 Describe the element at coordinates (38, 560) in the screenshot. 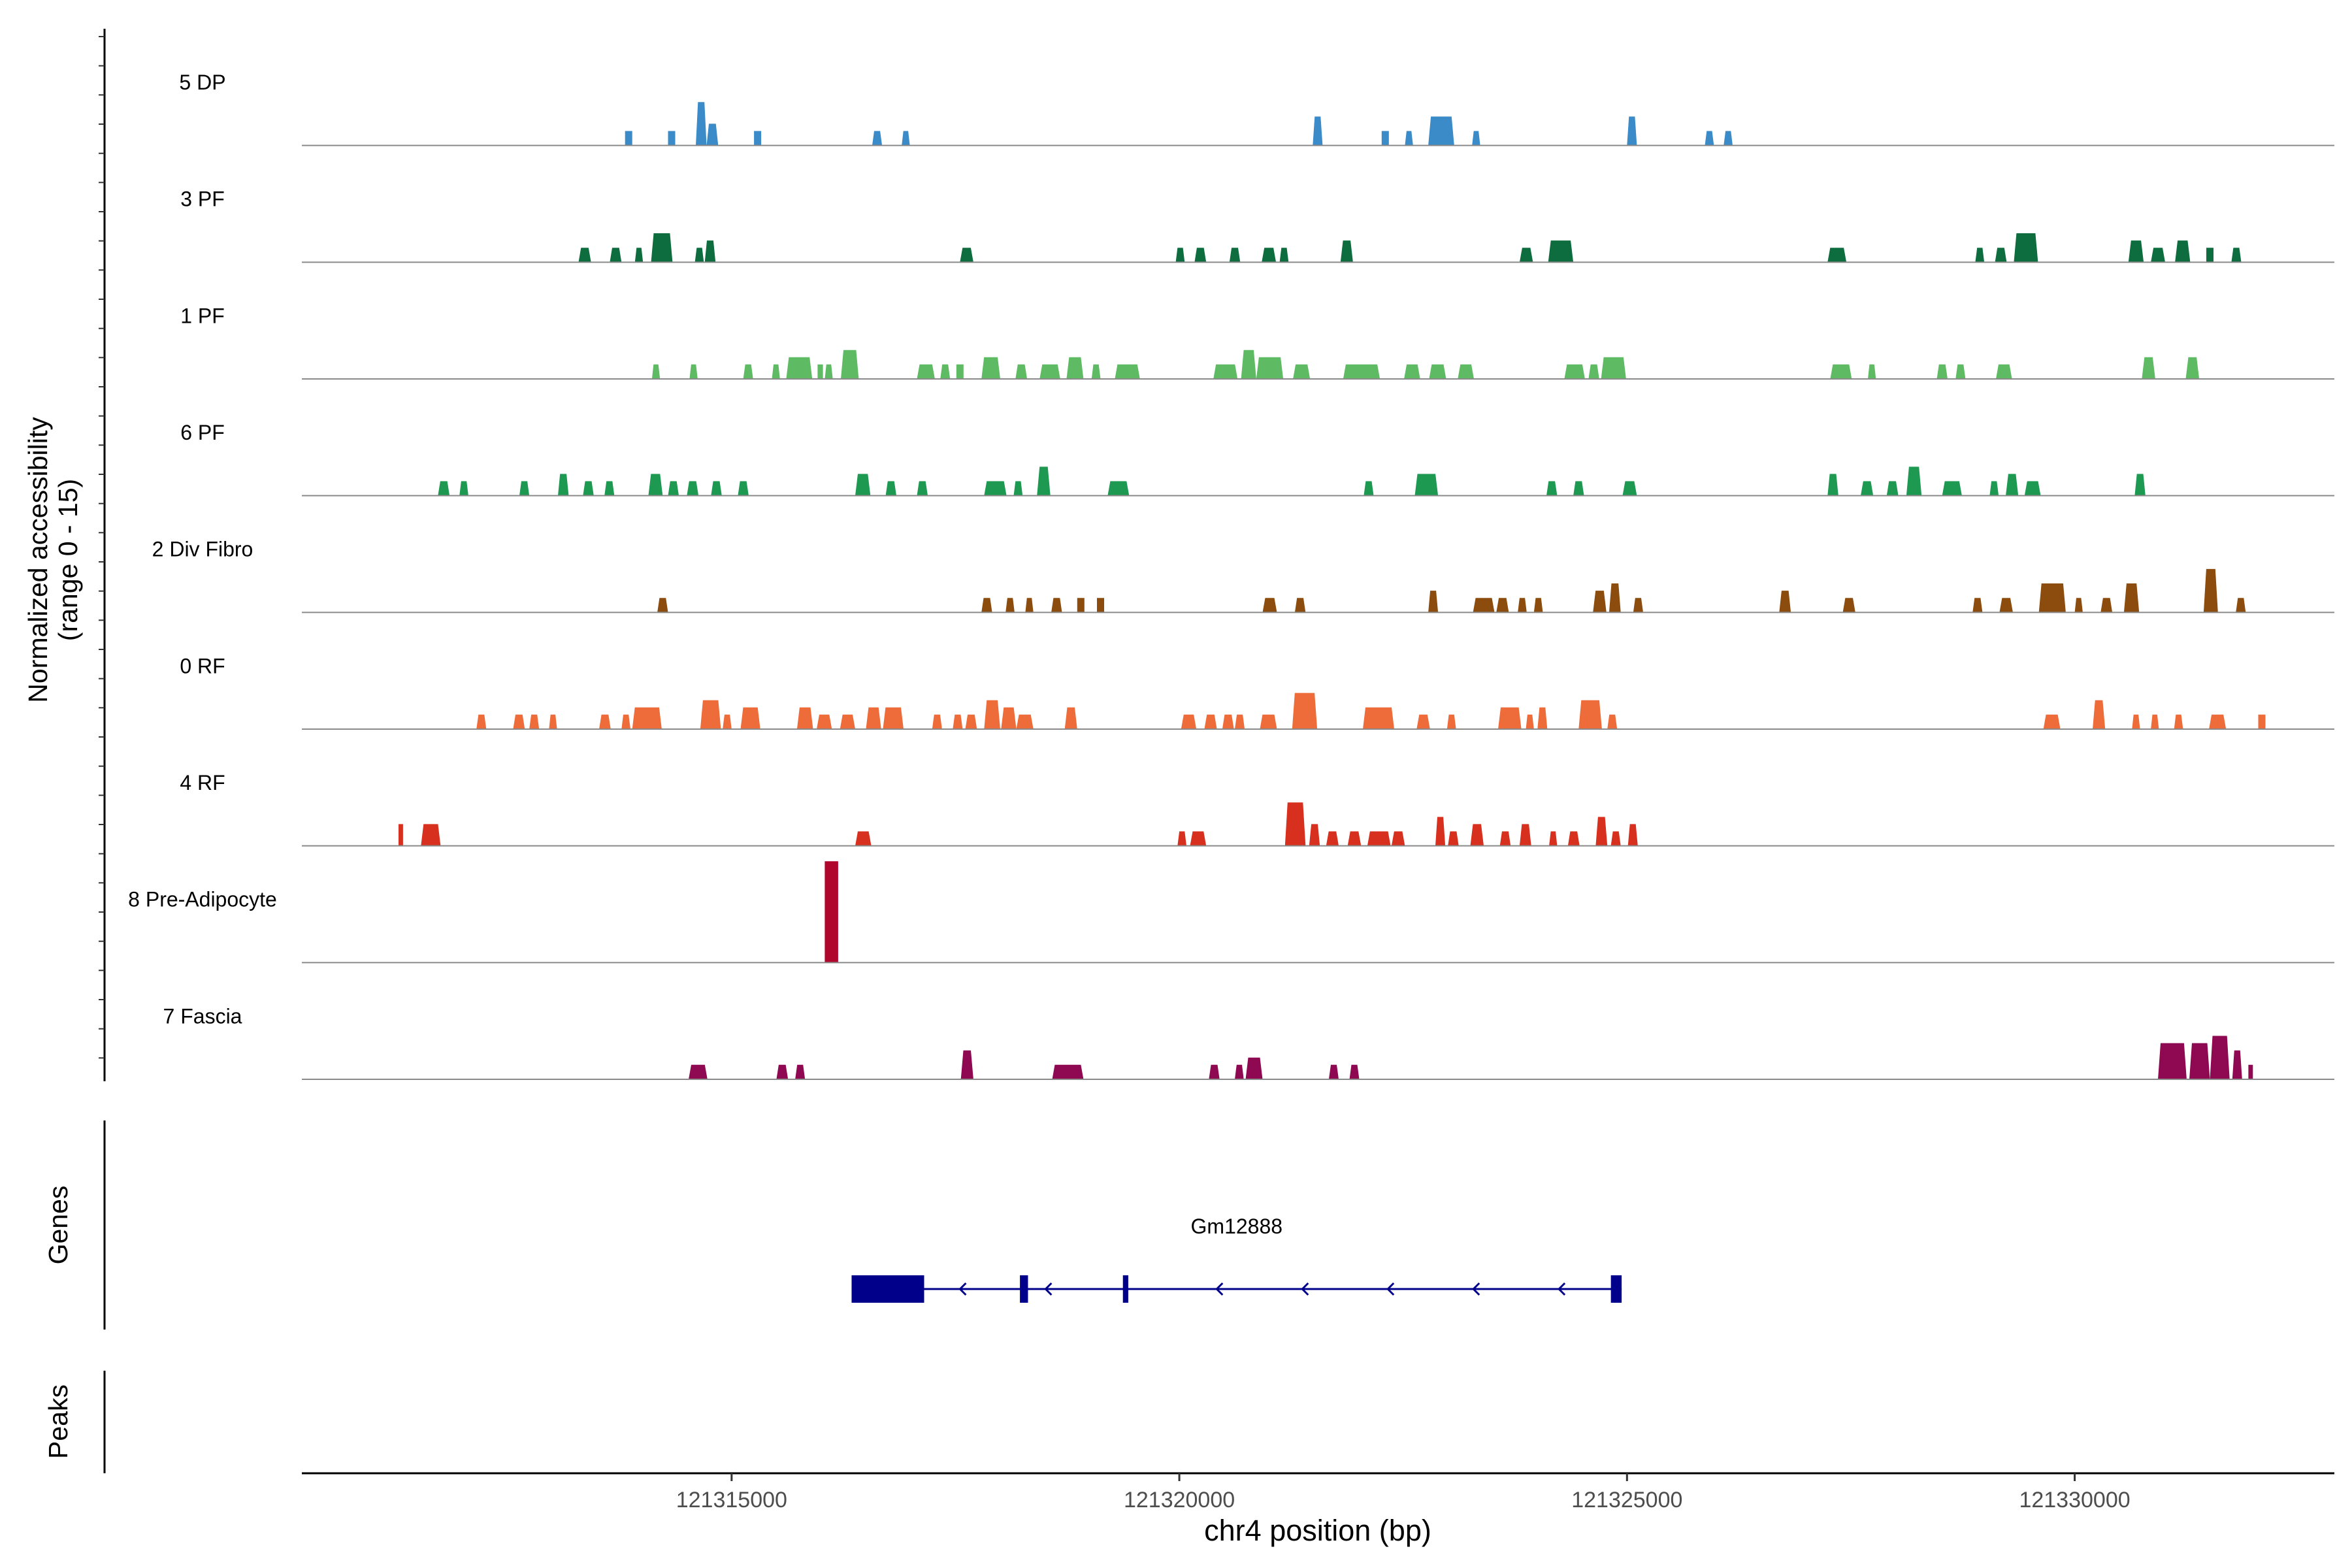

I see `y-axis-title-line1: Normalized accessibility` at that location.